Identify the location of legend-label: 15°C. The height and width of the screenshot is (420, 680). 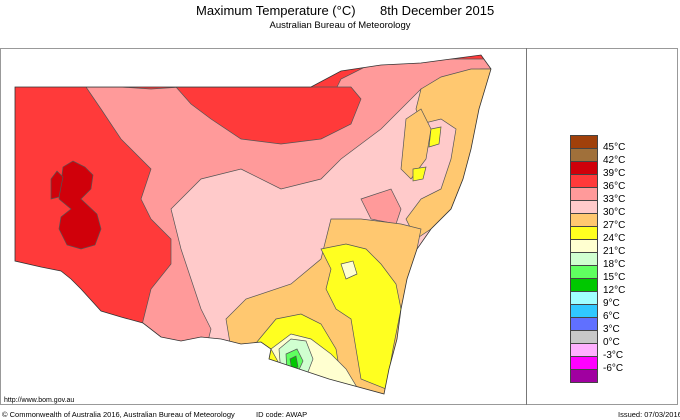
(614, 277).